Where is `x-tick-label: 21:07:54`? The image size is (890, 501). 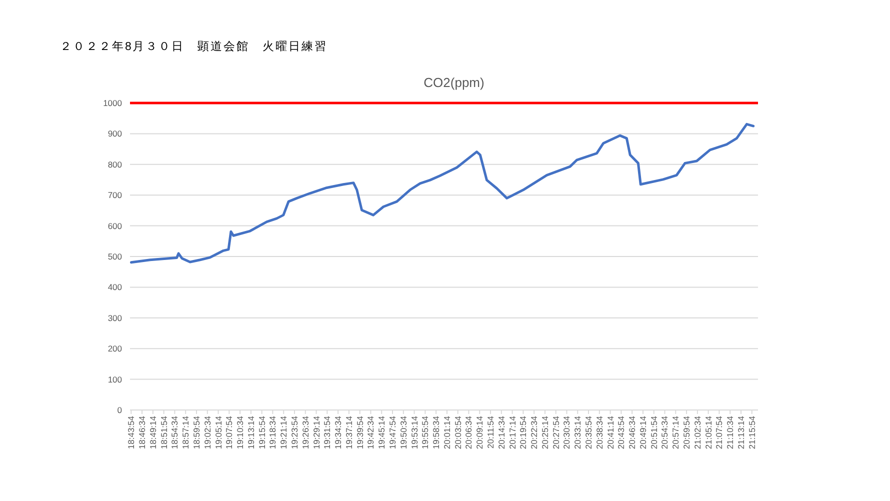
x-tick-label: 21:07:54 is located at coordinates (719, 433).